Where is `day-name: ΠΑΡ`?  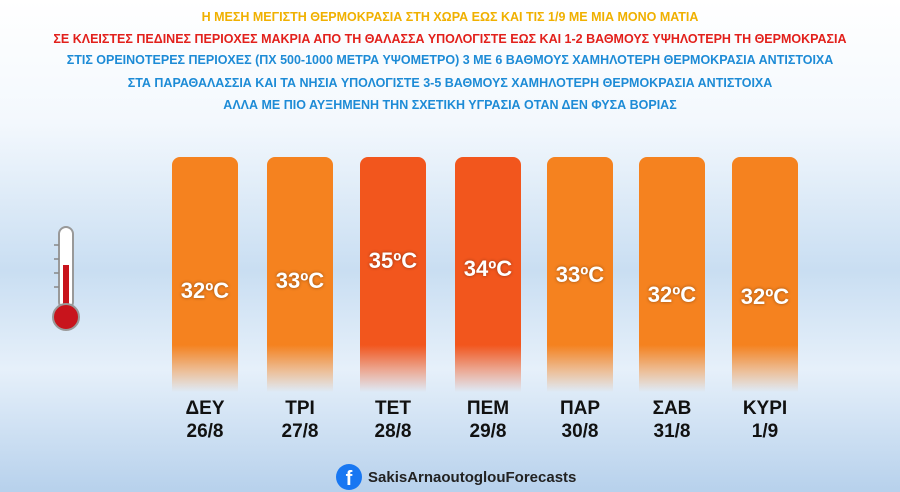 day-name: ΠΑΡ is located at coordinates (580, 408).